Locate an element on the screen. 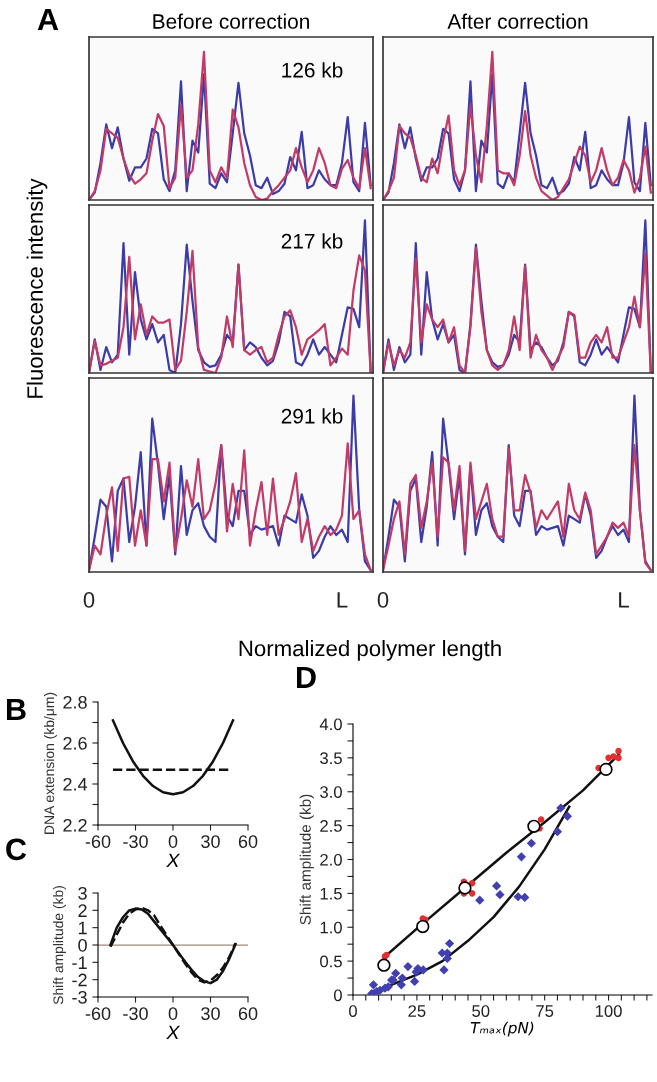 The width and height of the screenshot is (657, 1082). y-tick-label: 3.0 is located at coordinates (331, 792).